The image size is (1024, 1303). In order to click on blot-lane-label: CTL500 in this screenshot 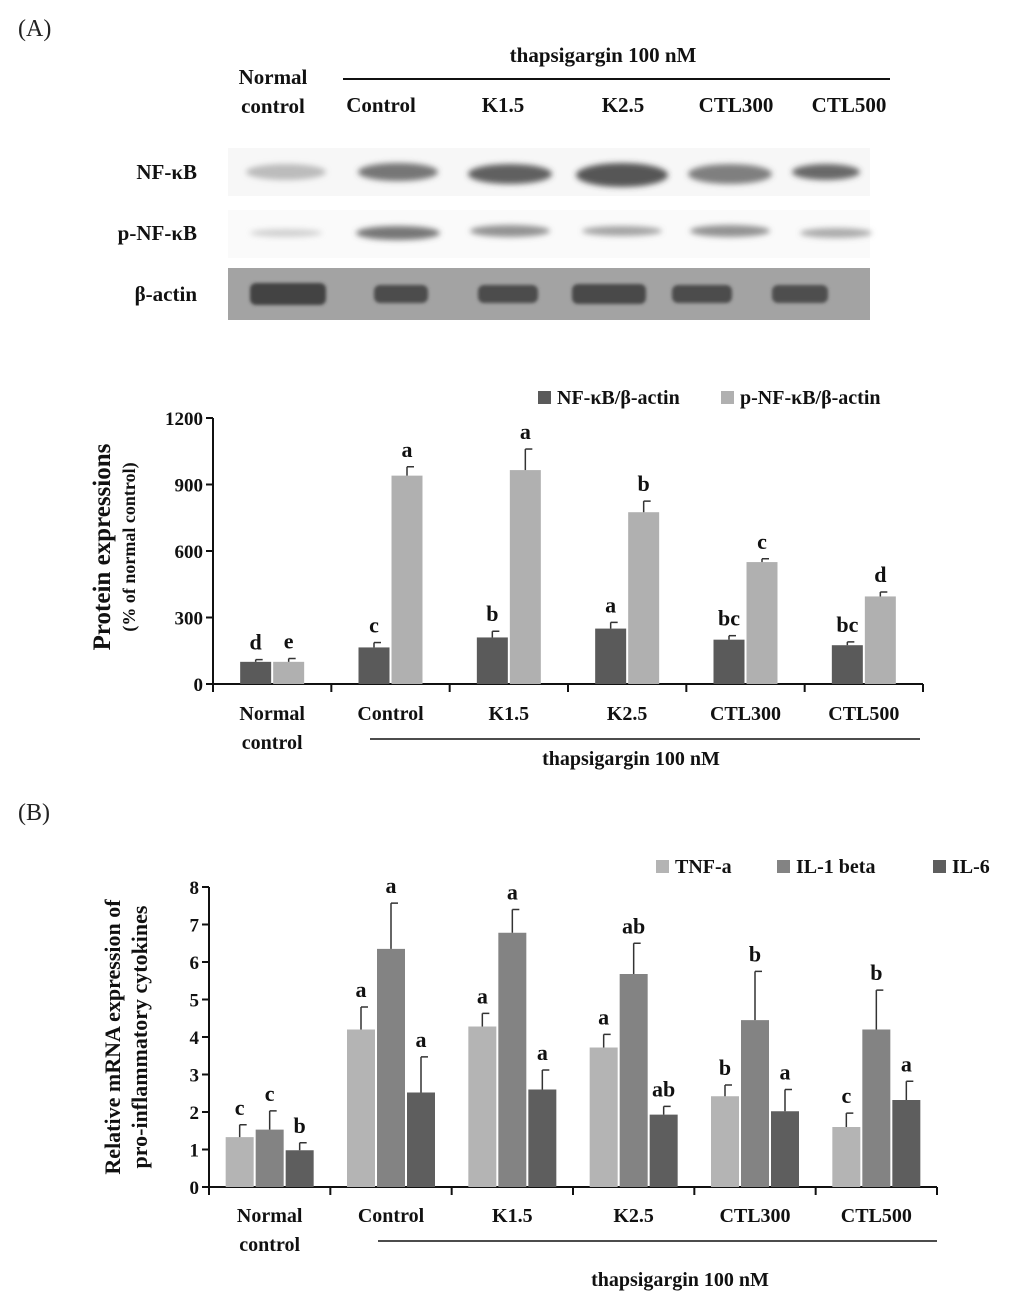, I will do `click(849, 105)`.